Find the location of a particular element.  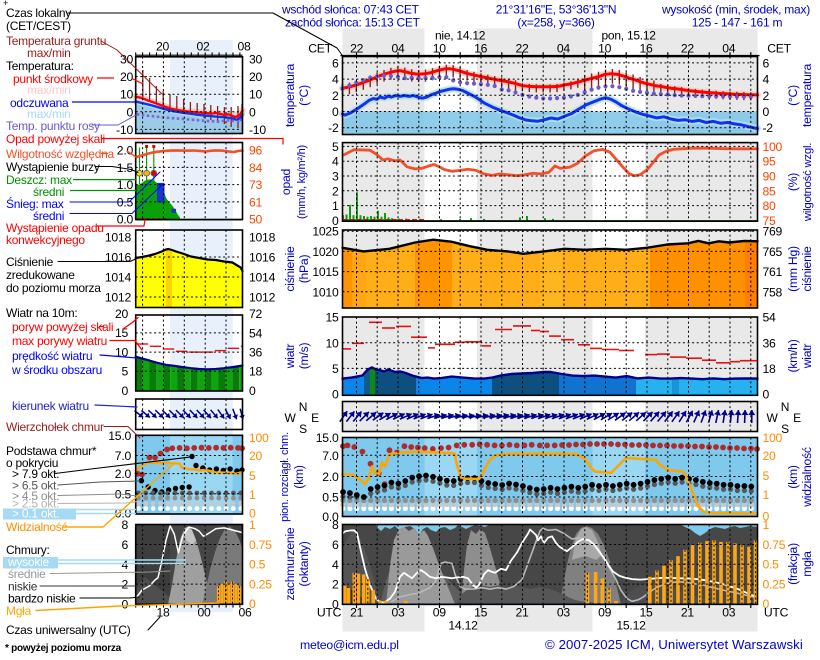

svg-text: > 0.1 okt. is located at coordinates (35, 513).